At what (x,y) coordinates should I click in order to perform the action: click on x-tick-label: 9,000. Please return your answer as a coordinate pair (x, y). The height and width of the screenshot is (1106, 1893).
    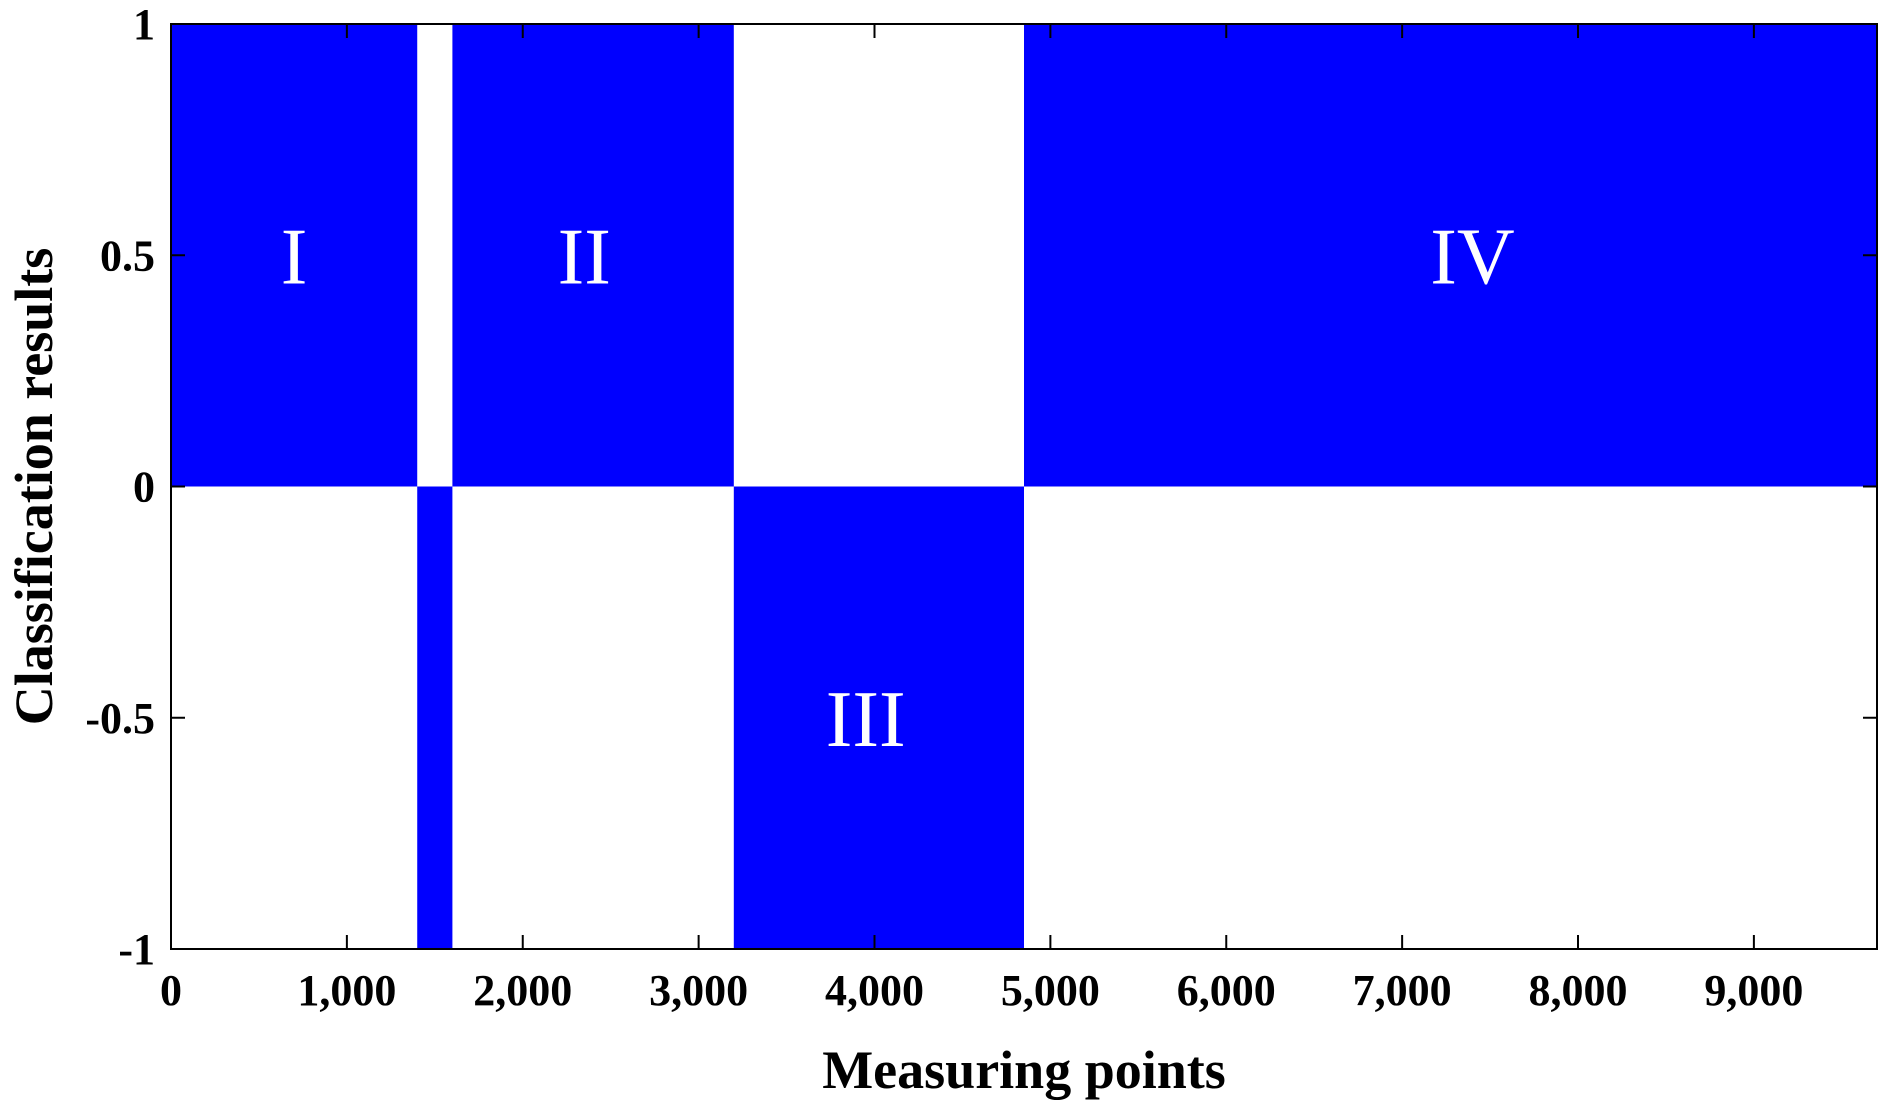
    Looking at the image, I should click on (1753, 990).